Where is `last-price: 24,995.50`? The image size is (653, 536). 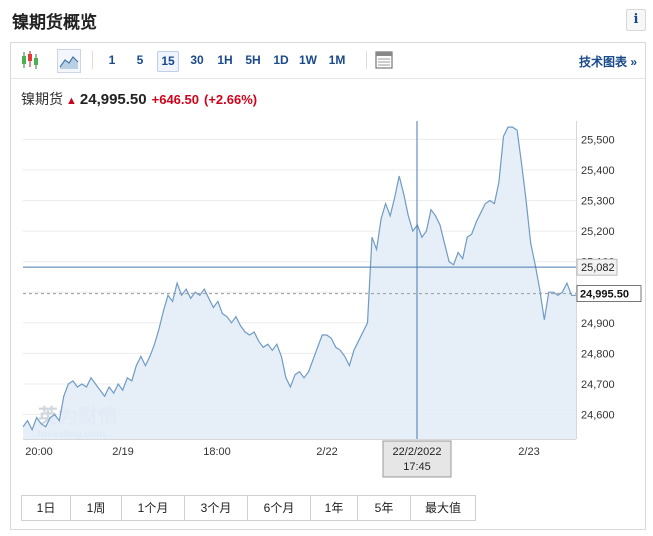
last-price: 24,995.50 is located at coordinates (113, 99).